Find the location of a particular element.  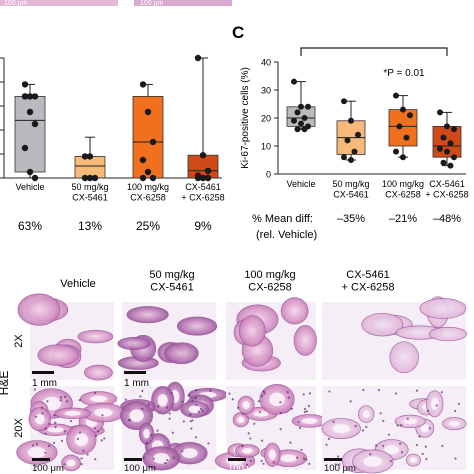

left-percent-2: 25% is located at coordinates (148, 226).